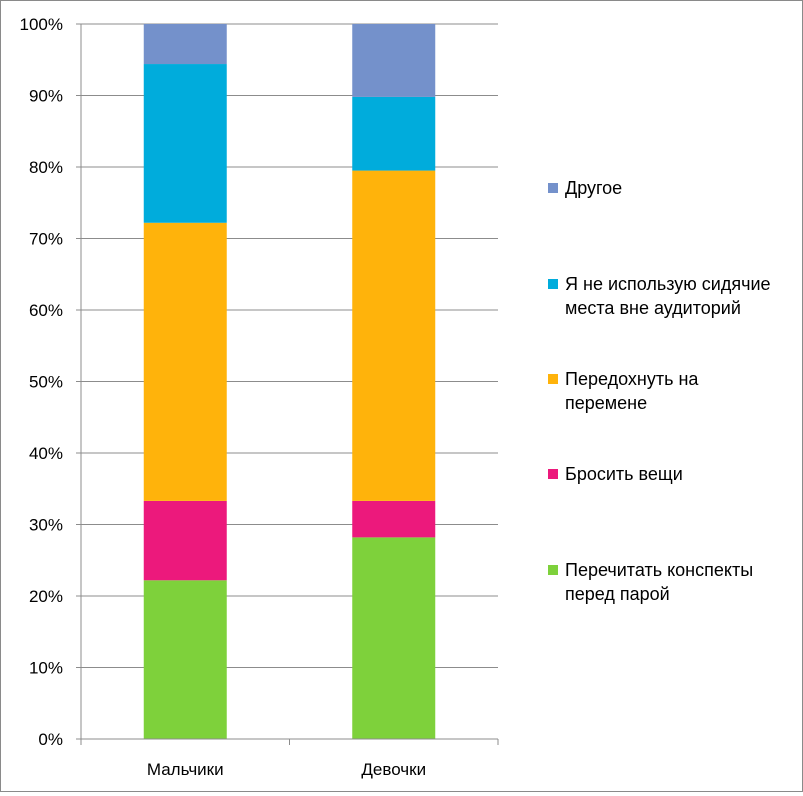 The width and height of the screenshot is (803, 796). I want to click on legend-label-line: Перечитать конспекты, so click(659, 570).